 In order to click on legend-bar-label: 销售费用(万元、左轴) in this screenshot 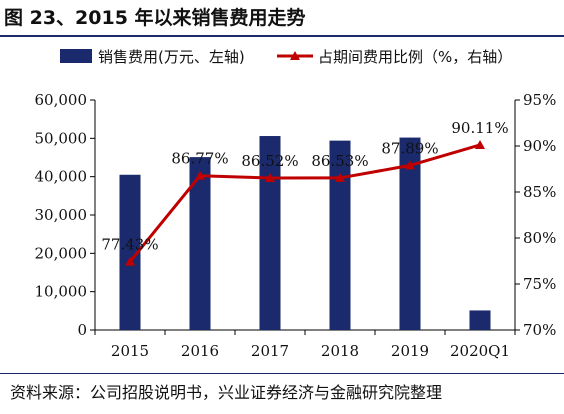, I will do `click(171, 57)`.